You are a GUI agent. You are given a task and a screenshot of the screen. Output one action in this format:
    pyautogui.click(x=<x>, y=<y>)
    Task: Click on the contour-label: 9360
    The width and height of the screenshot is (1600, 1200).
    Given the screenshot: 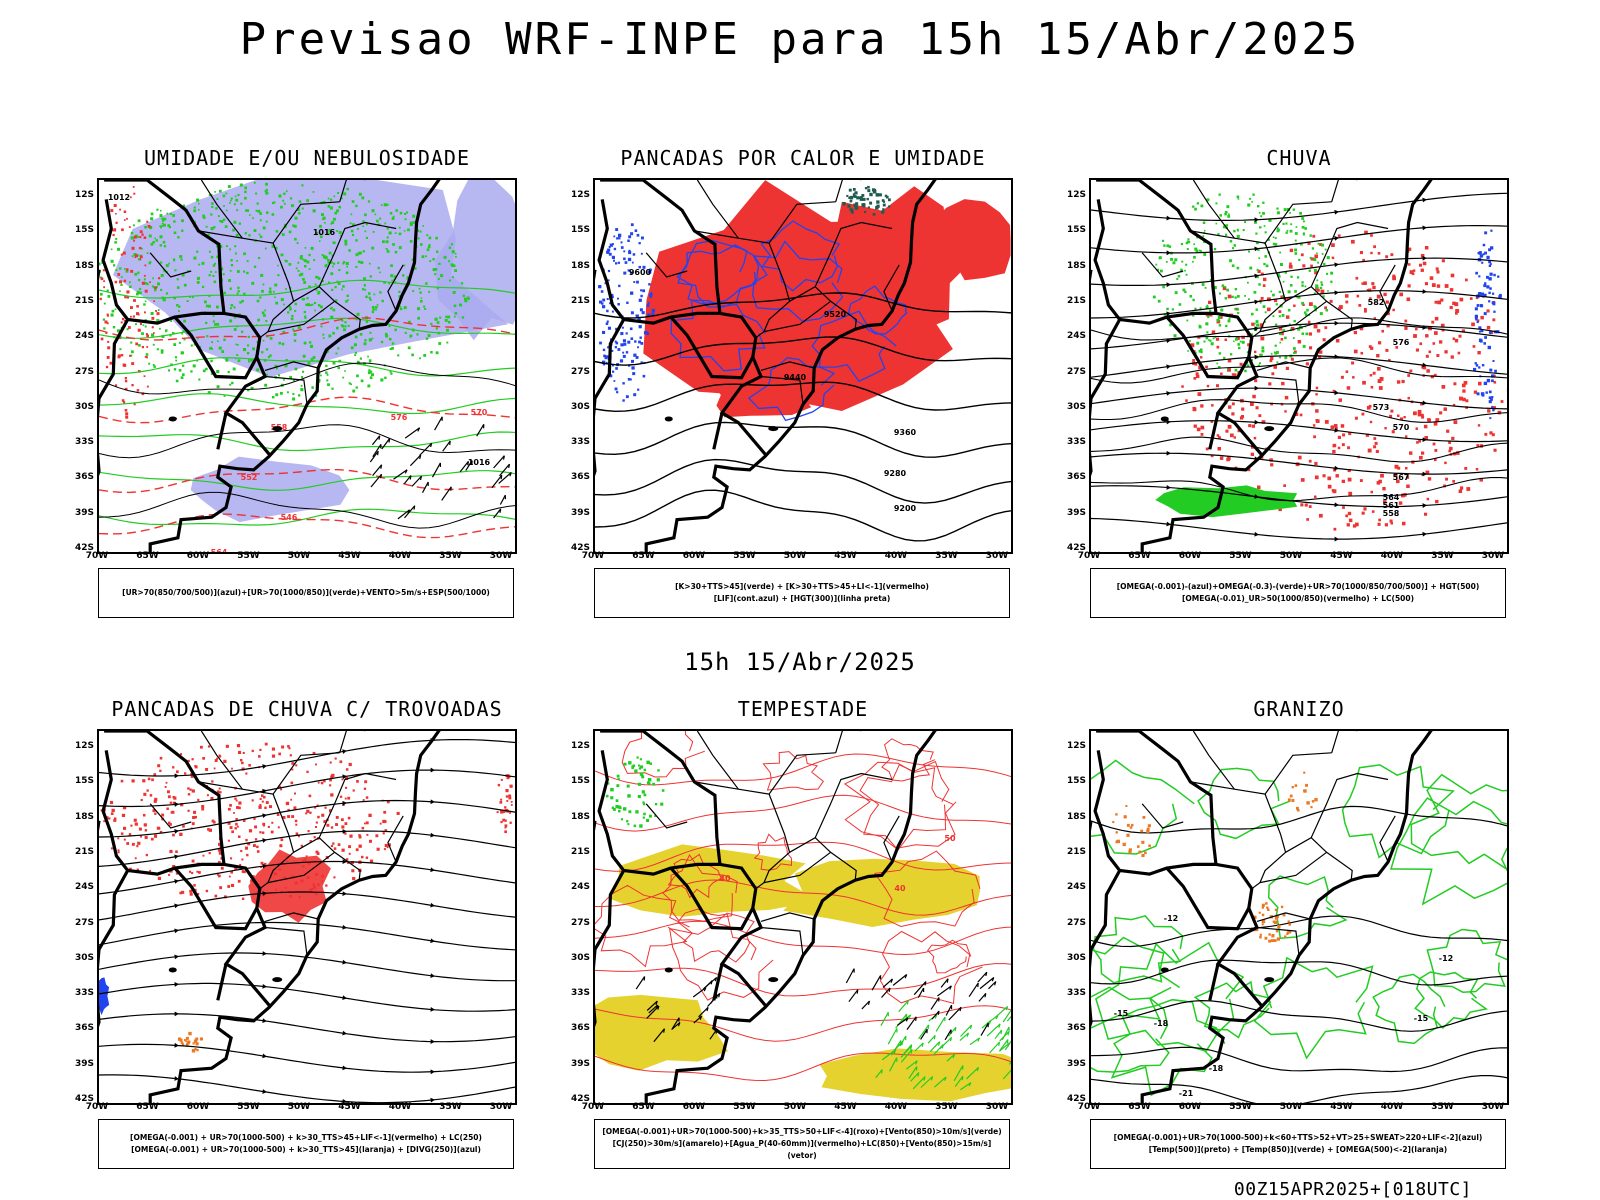 What is the action you would take?
    pyautogui.click(x=905, y=432)
    